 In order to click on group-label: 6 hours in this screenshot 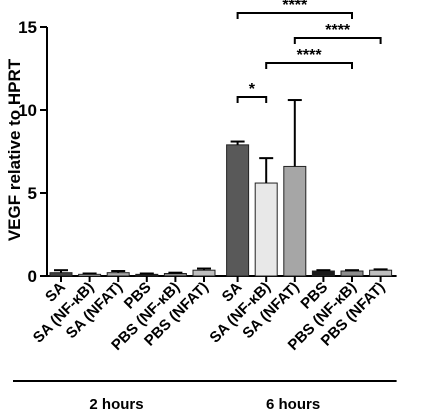, I will do `click(293, 404)`.